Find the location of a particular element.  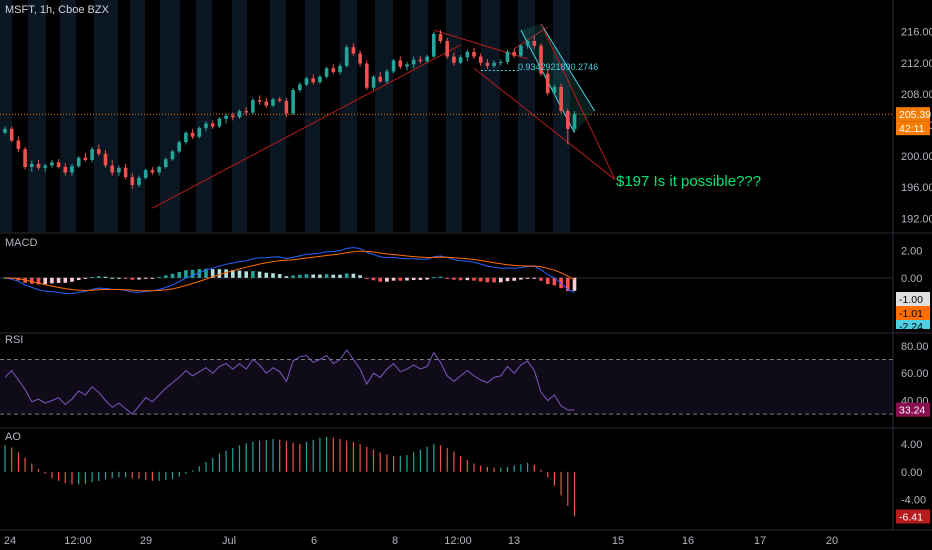

ao-tick-label: -4.00 is located at coordinates (913, 501).